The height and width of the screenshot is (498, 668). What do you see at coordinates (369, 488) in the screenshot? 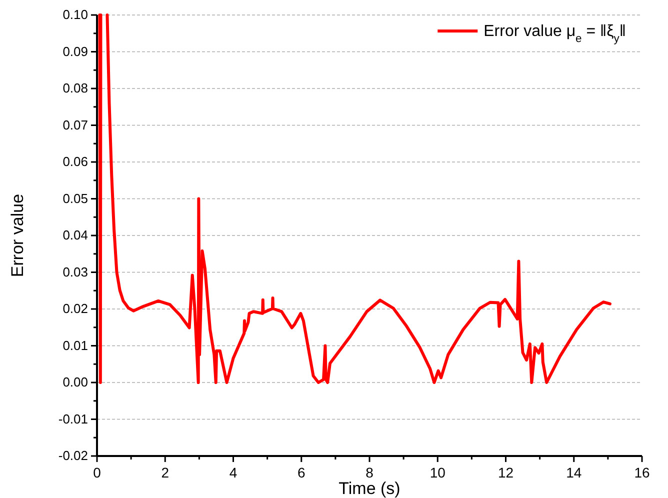
I see `x-axis-title: Time (s)` at bounding box center [369, 488].